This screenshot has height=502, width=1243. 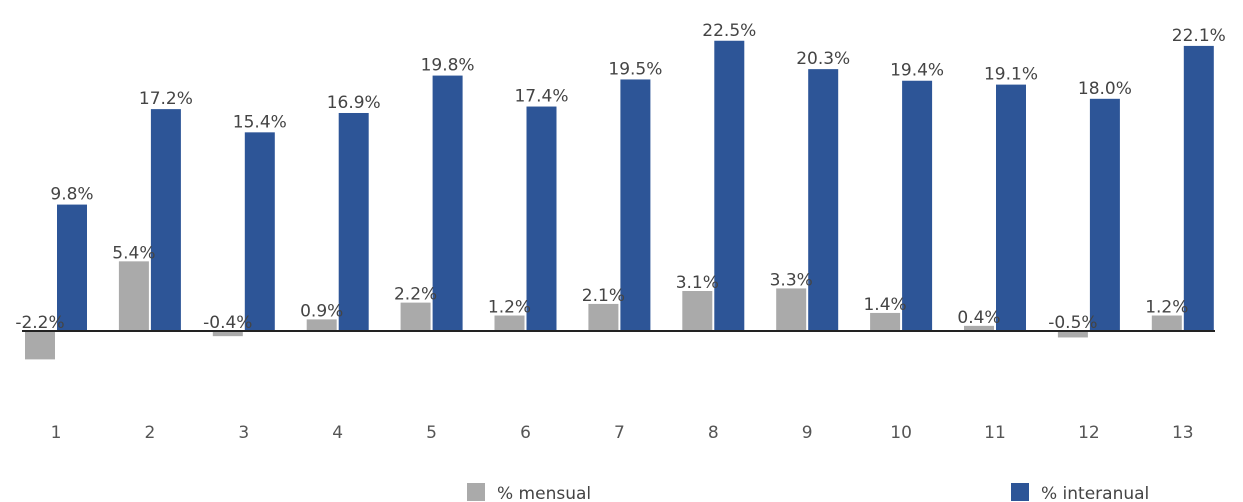 I want to click on data-label-interanual-4: 16.9%, so click(x=354, y=103).